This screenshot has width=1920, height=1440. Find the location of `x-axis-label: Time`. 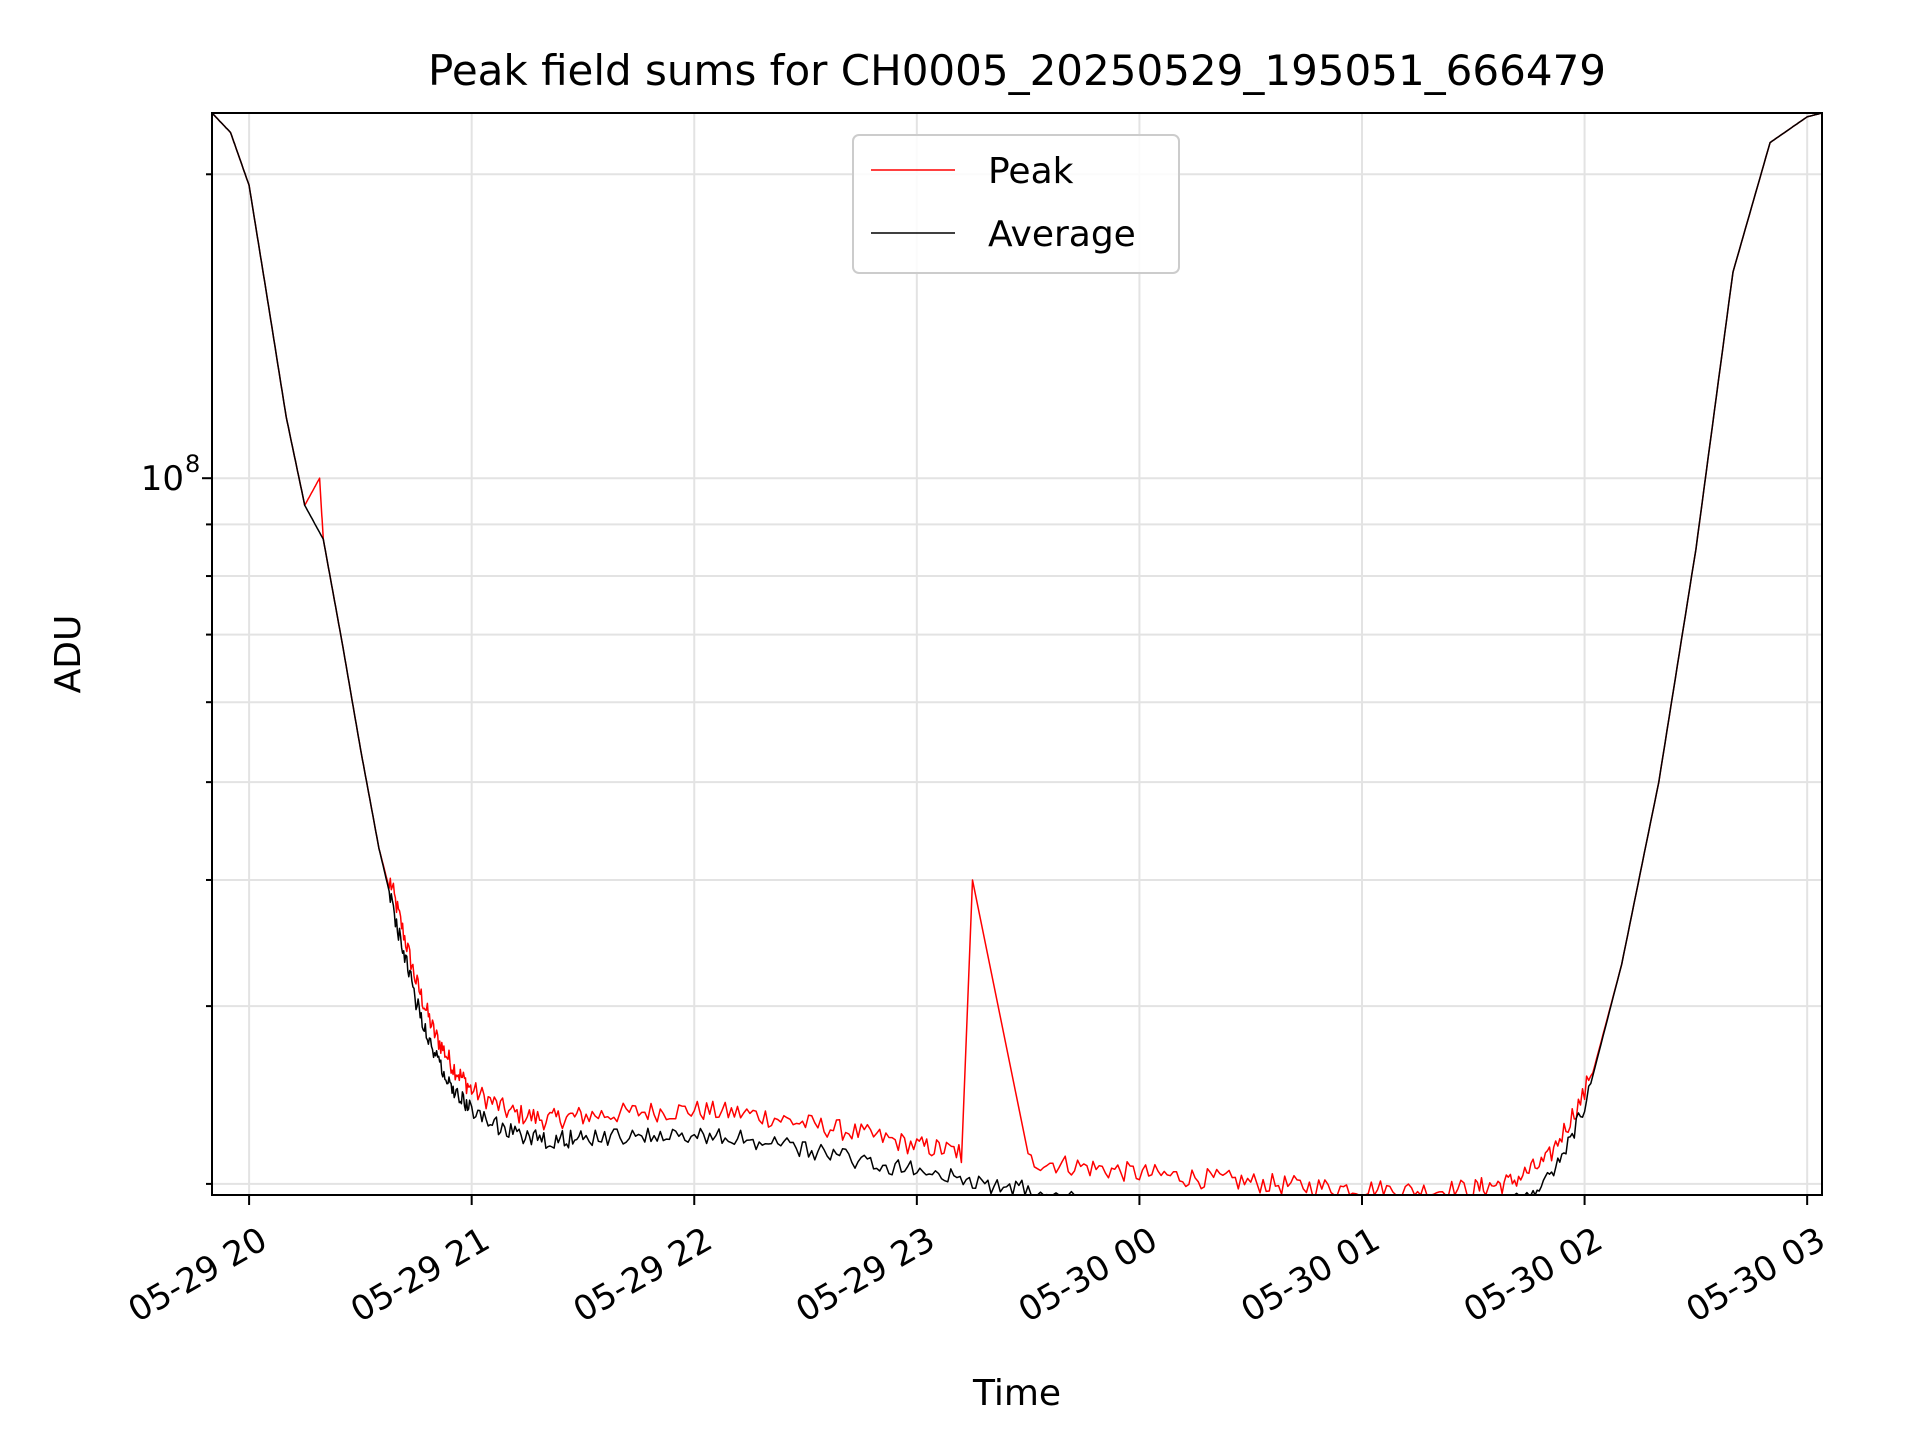

x-axis-label: Time is located at coordinates (1016, 1393).